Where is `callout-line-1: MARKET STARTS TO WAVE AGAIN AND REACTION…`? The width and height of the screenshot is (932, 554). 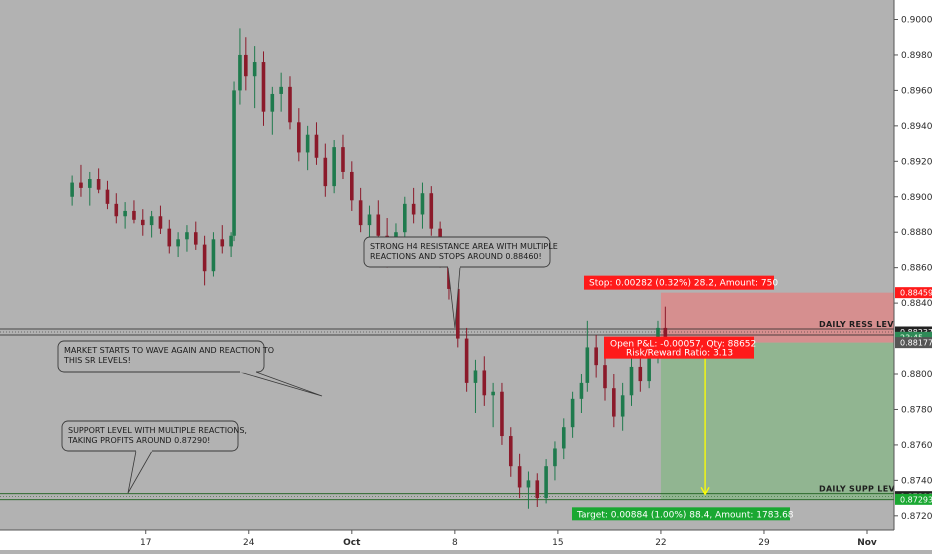 callout-line-1: MARKET STARTS TO WAVE AGAIN AND REACTION… is located at coordinates (169, 350).